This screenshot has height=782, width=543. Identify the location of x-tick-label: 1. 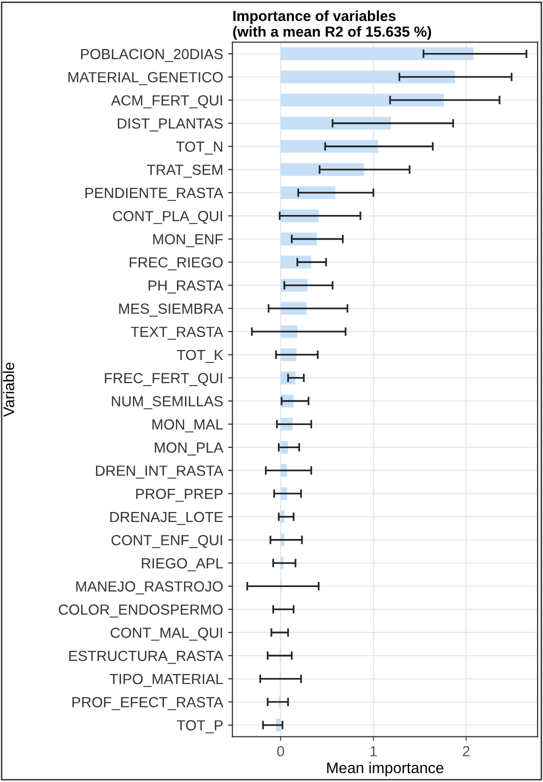
(373, 751).